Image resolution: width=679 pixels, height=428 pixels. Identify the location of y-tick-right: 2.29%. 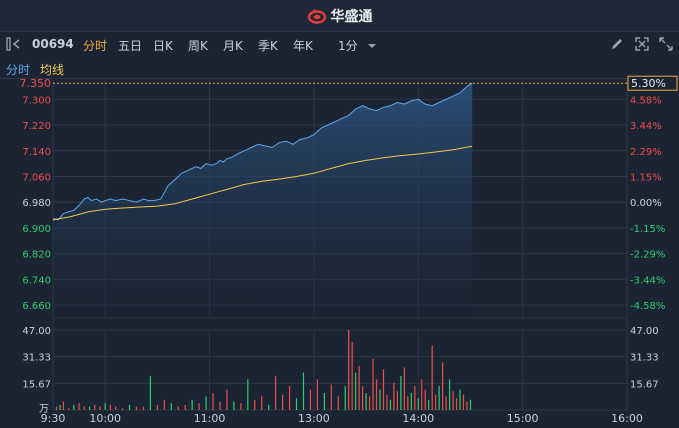
(646, 152).